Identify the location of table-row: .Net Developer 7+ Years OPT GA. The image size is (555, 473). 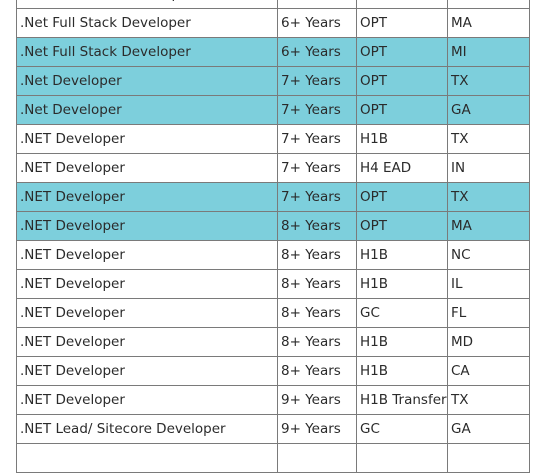
(273, 110).